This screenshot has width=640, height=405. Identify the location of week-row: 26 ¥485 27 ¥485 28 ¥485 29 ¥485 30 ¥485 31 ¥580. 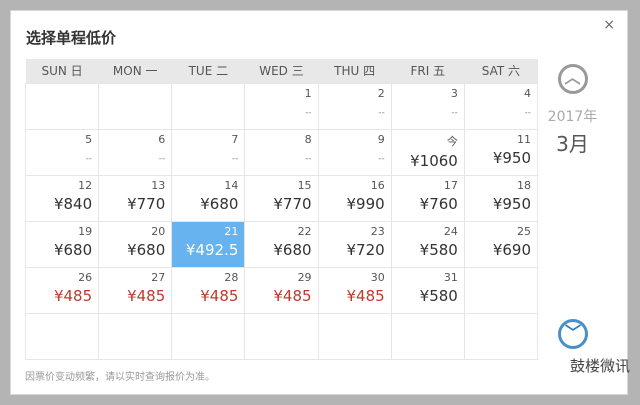
(281, 290).